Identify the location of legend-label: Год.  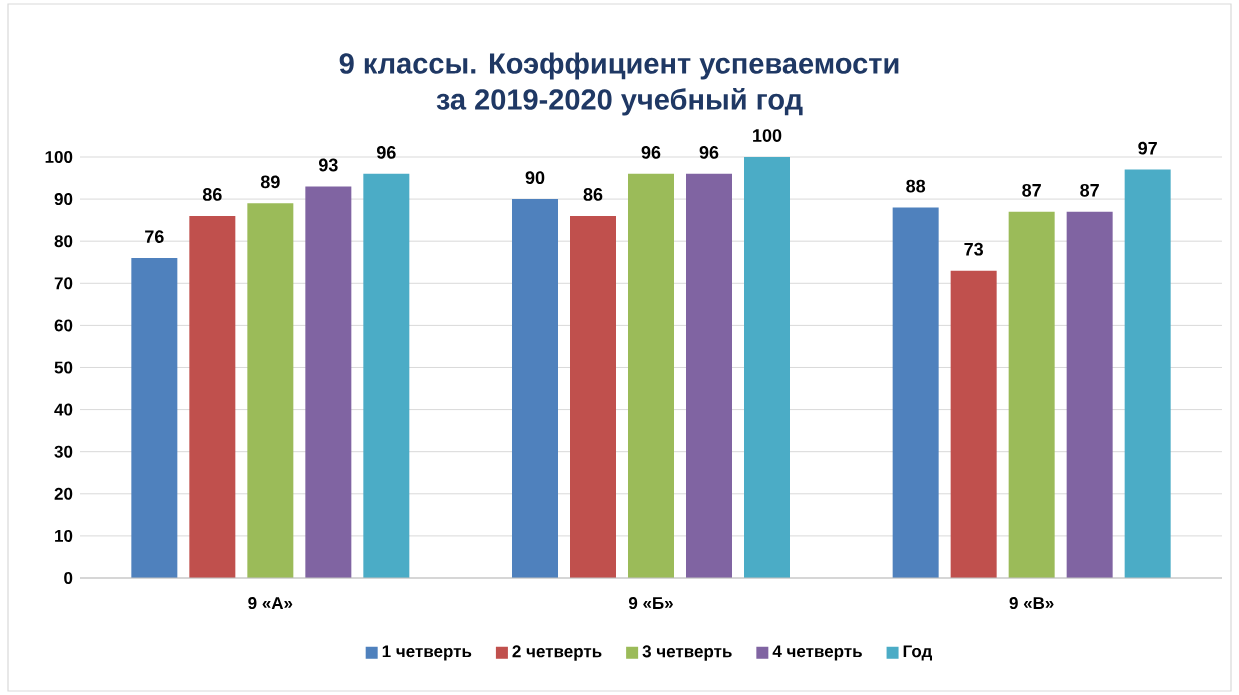
(918, 653).